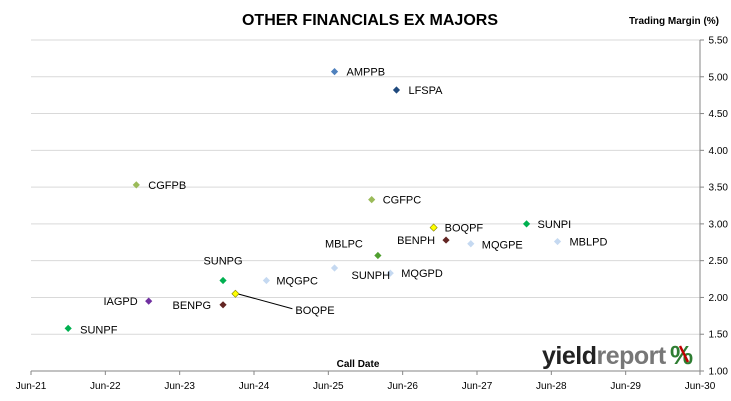  What do you see at coordinates (31, 386) in the screenshot?
I see `x-tick-label: Jun-21` at bounding box center [31, 386].